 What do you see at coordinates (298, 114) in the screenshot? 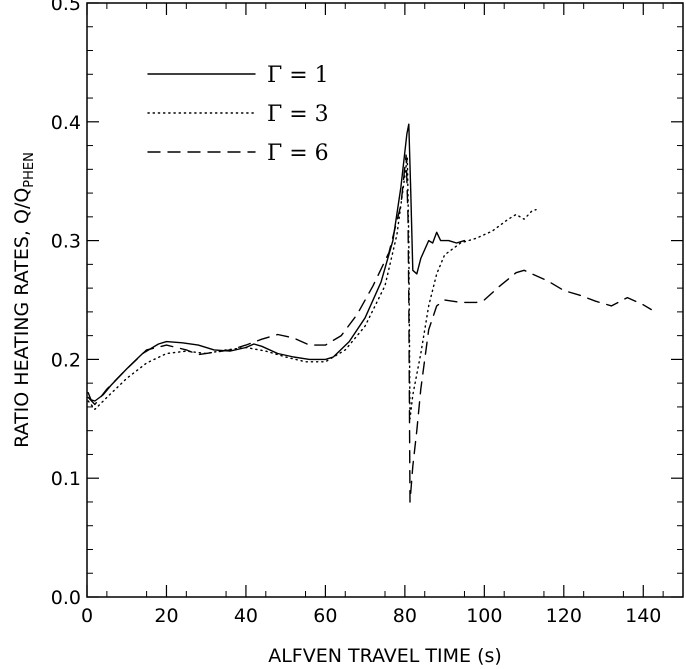
I see `legend-label-2: Γ = 3` at bounding box center [298, 114].